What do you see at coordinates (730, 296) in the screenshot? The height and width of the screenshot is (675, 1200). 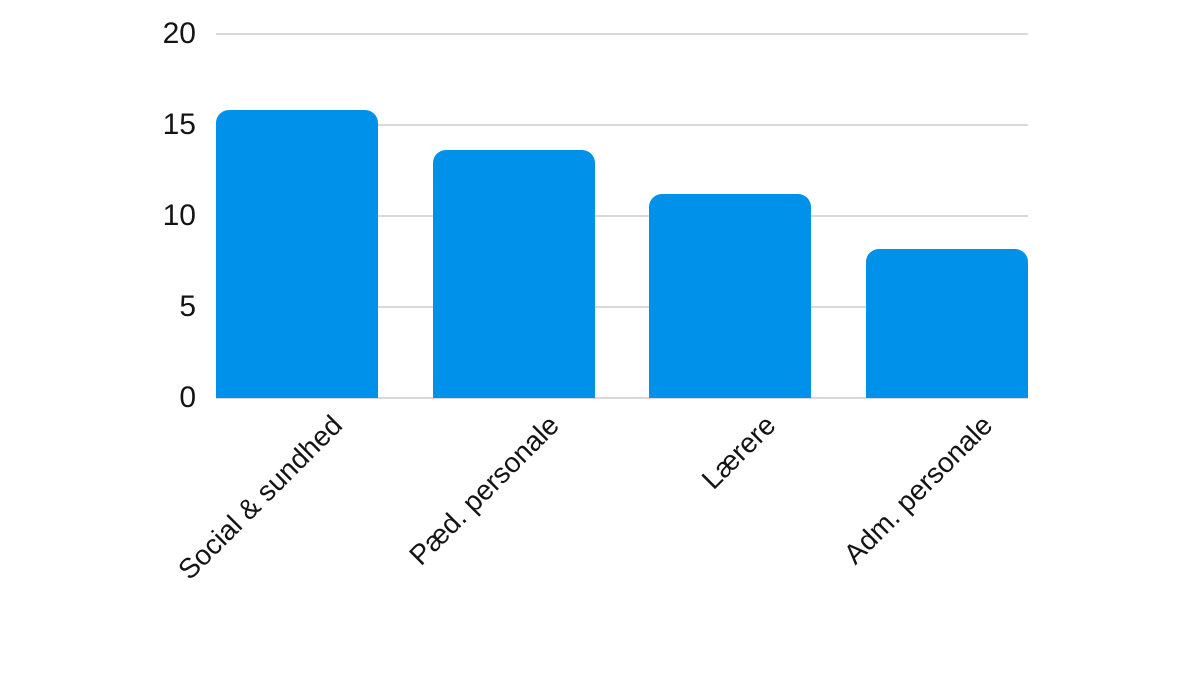 I see `bar-lærere` at bounding box center [730, 296].